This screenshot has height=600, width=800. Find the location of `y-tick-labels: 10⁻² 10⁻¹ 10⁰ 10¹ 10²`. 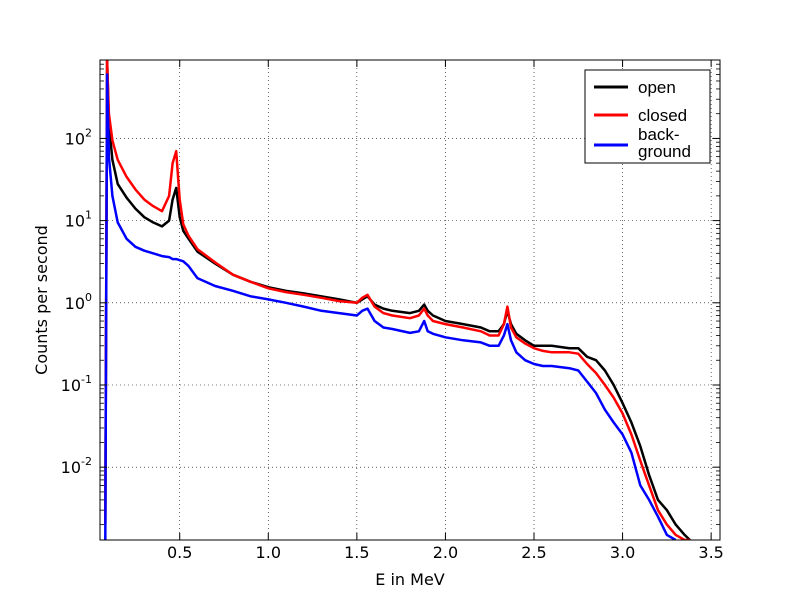

y-tick-labels: 10⁻² 10⁻¹ 10⁰ 10¹ 10² is located at coordinates (76, 301).